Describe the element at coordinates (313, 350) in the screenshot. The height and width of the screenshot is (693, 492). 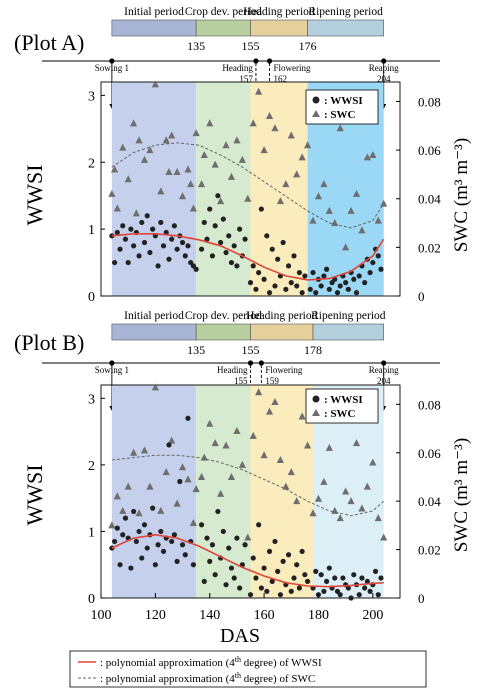
I see `period-boundary-tick: 178` at that location.